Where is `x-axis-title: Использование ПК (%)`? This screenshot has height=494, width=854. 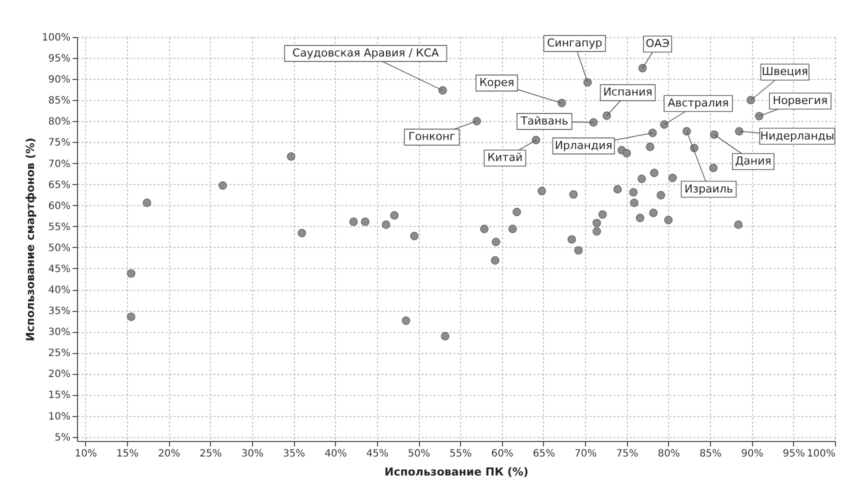
x-axis-title: Использование ПК (%) is located at coordinates (456, 472).